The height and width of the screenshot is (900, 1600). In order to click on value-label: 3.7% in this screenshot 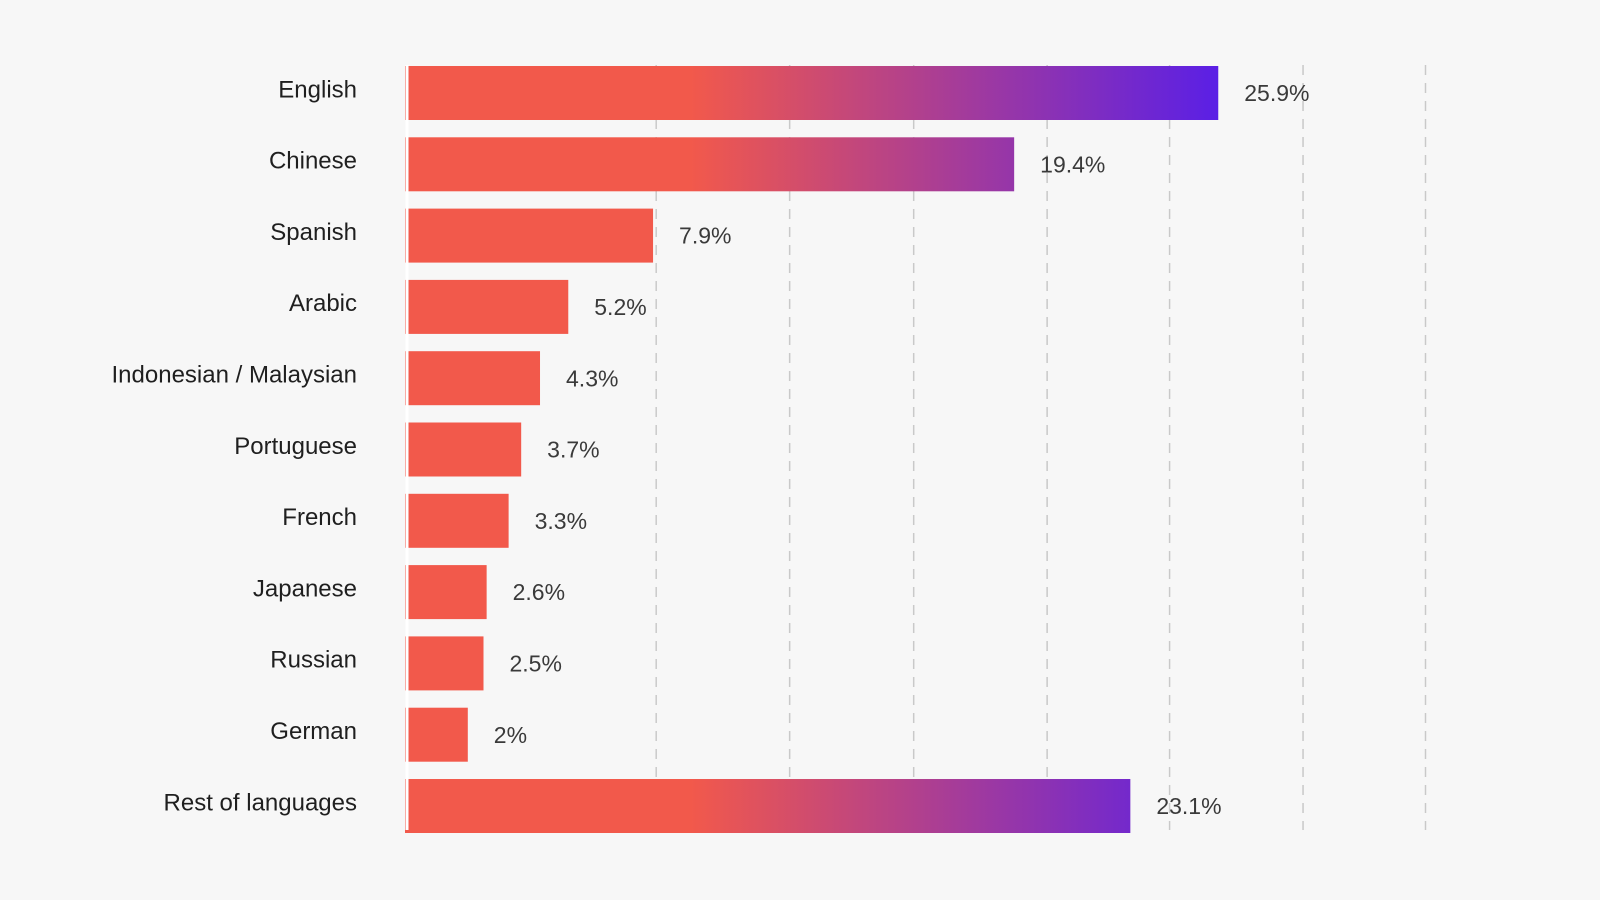, I will do `click(573, 450)`.